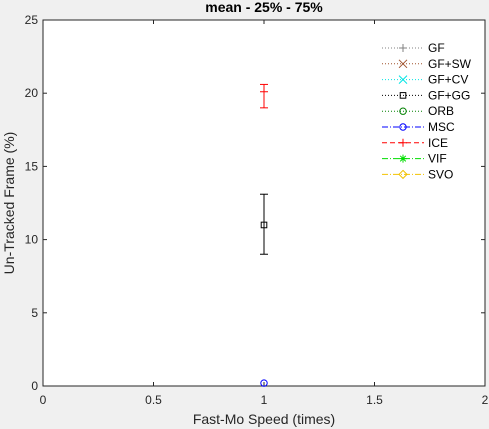 This screenshot has width=489, height=429. What do you see at coordinates (43, 400) in the screenshot?
I see `x-tick-label: 0` at bounding box center [43, 400].